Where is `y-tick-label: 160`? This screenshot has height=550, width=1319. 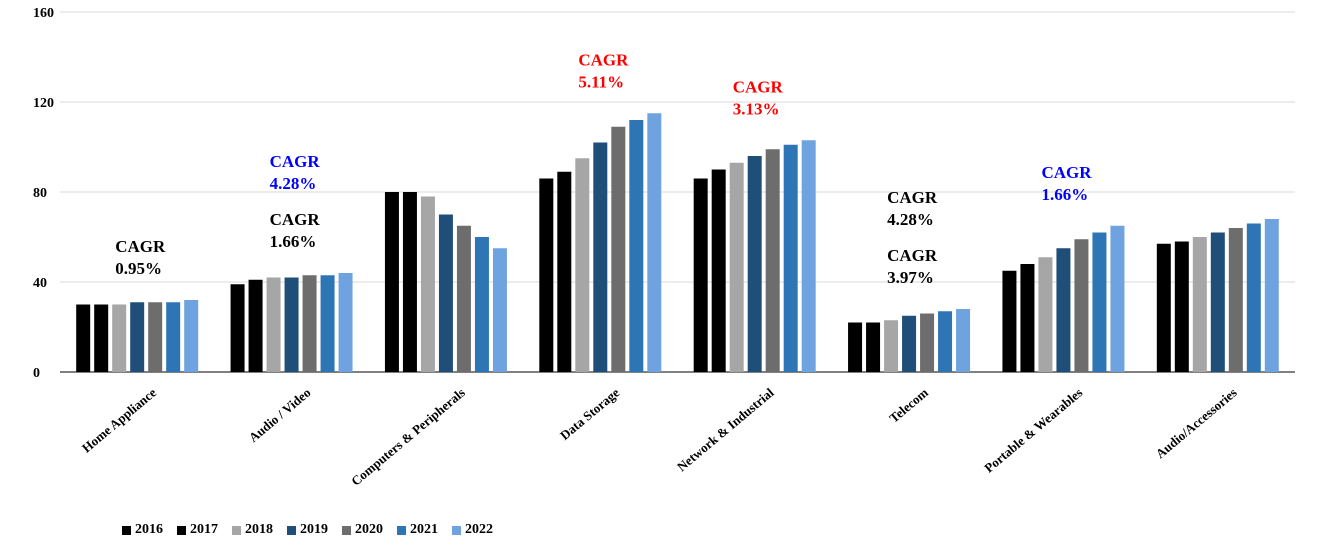
y-tick-label: 160 is located at coordinates (43, 13).